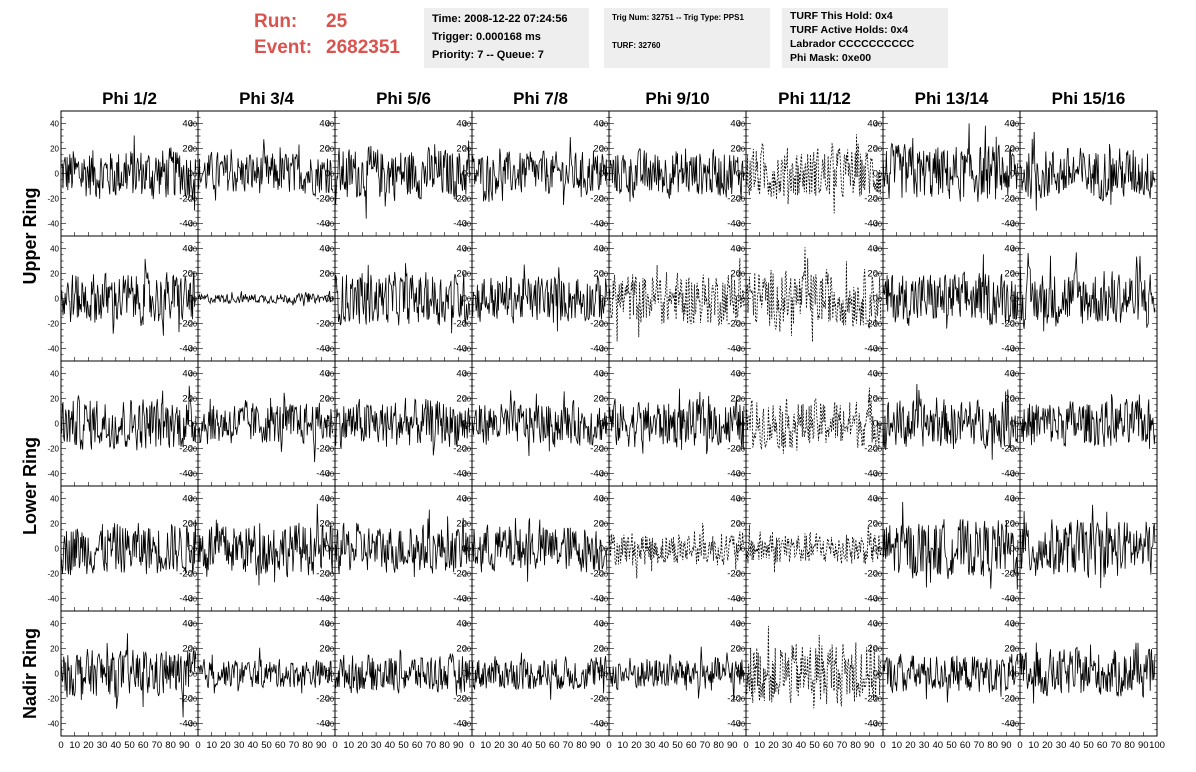 The image size is (1196, 772). I want to click on x-tick-label: 40, so click(801, 745).